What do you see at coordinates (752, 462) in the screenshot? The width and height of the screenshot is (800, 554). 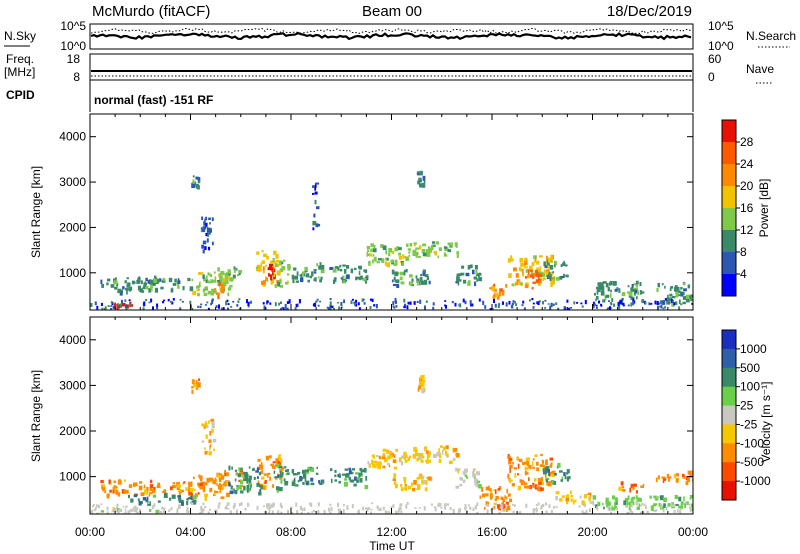 I see `velocity-colorbar-tick-label: -500` at bounding box center [752, 462].